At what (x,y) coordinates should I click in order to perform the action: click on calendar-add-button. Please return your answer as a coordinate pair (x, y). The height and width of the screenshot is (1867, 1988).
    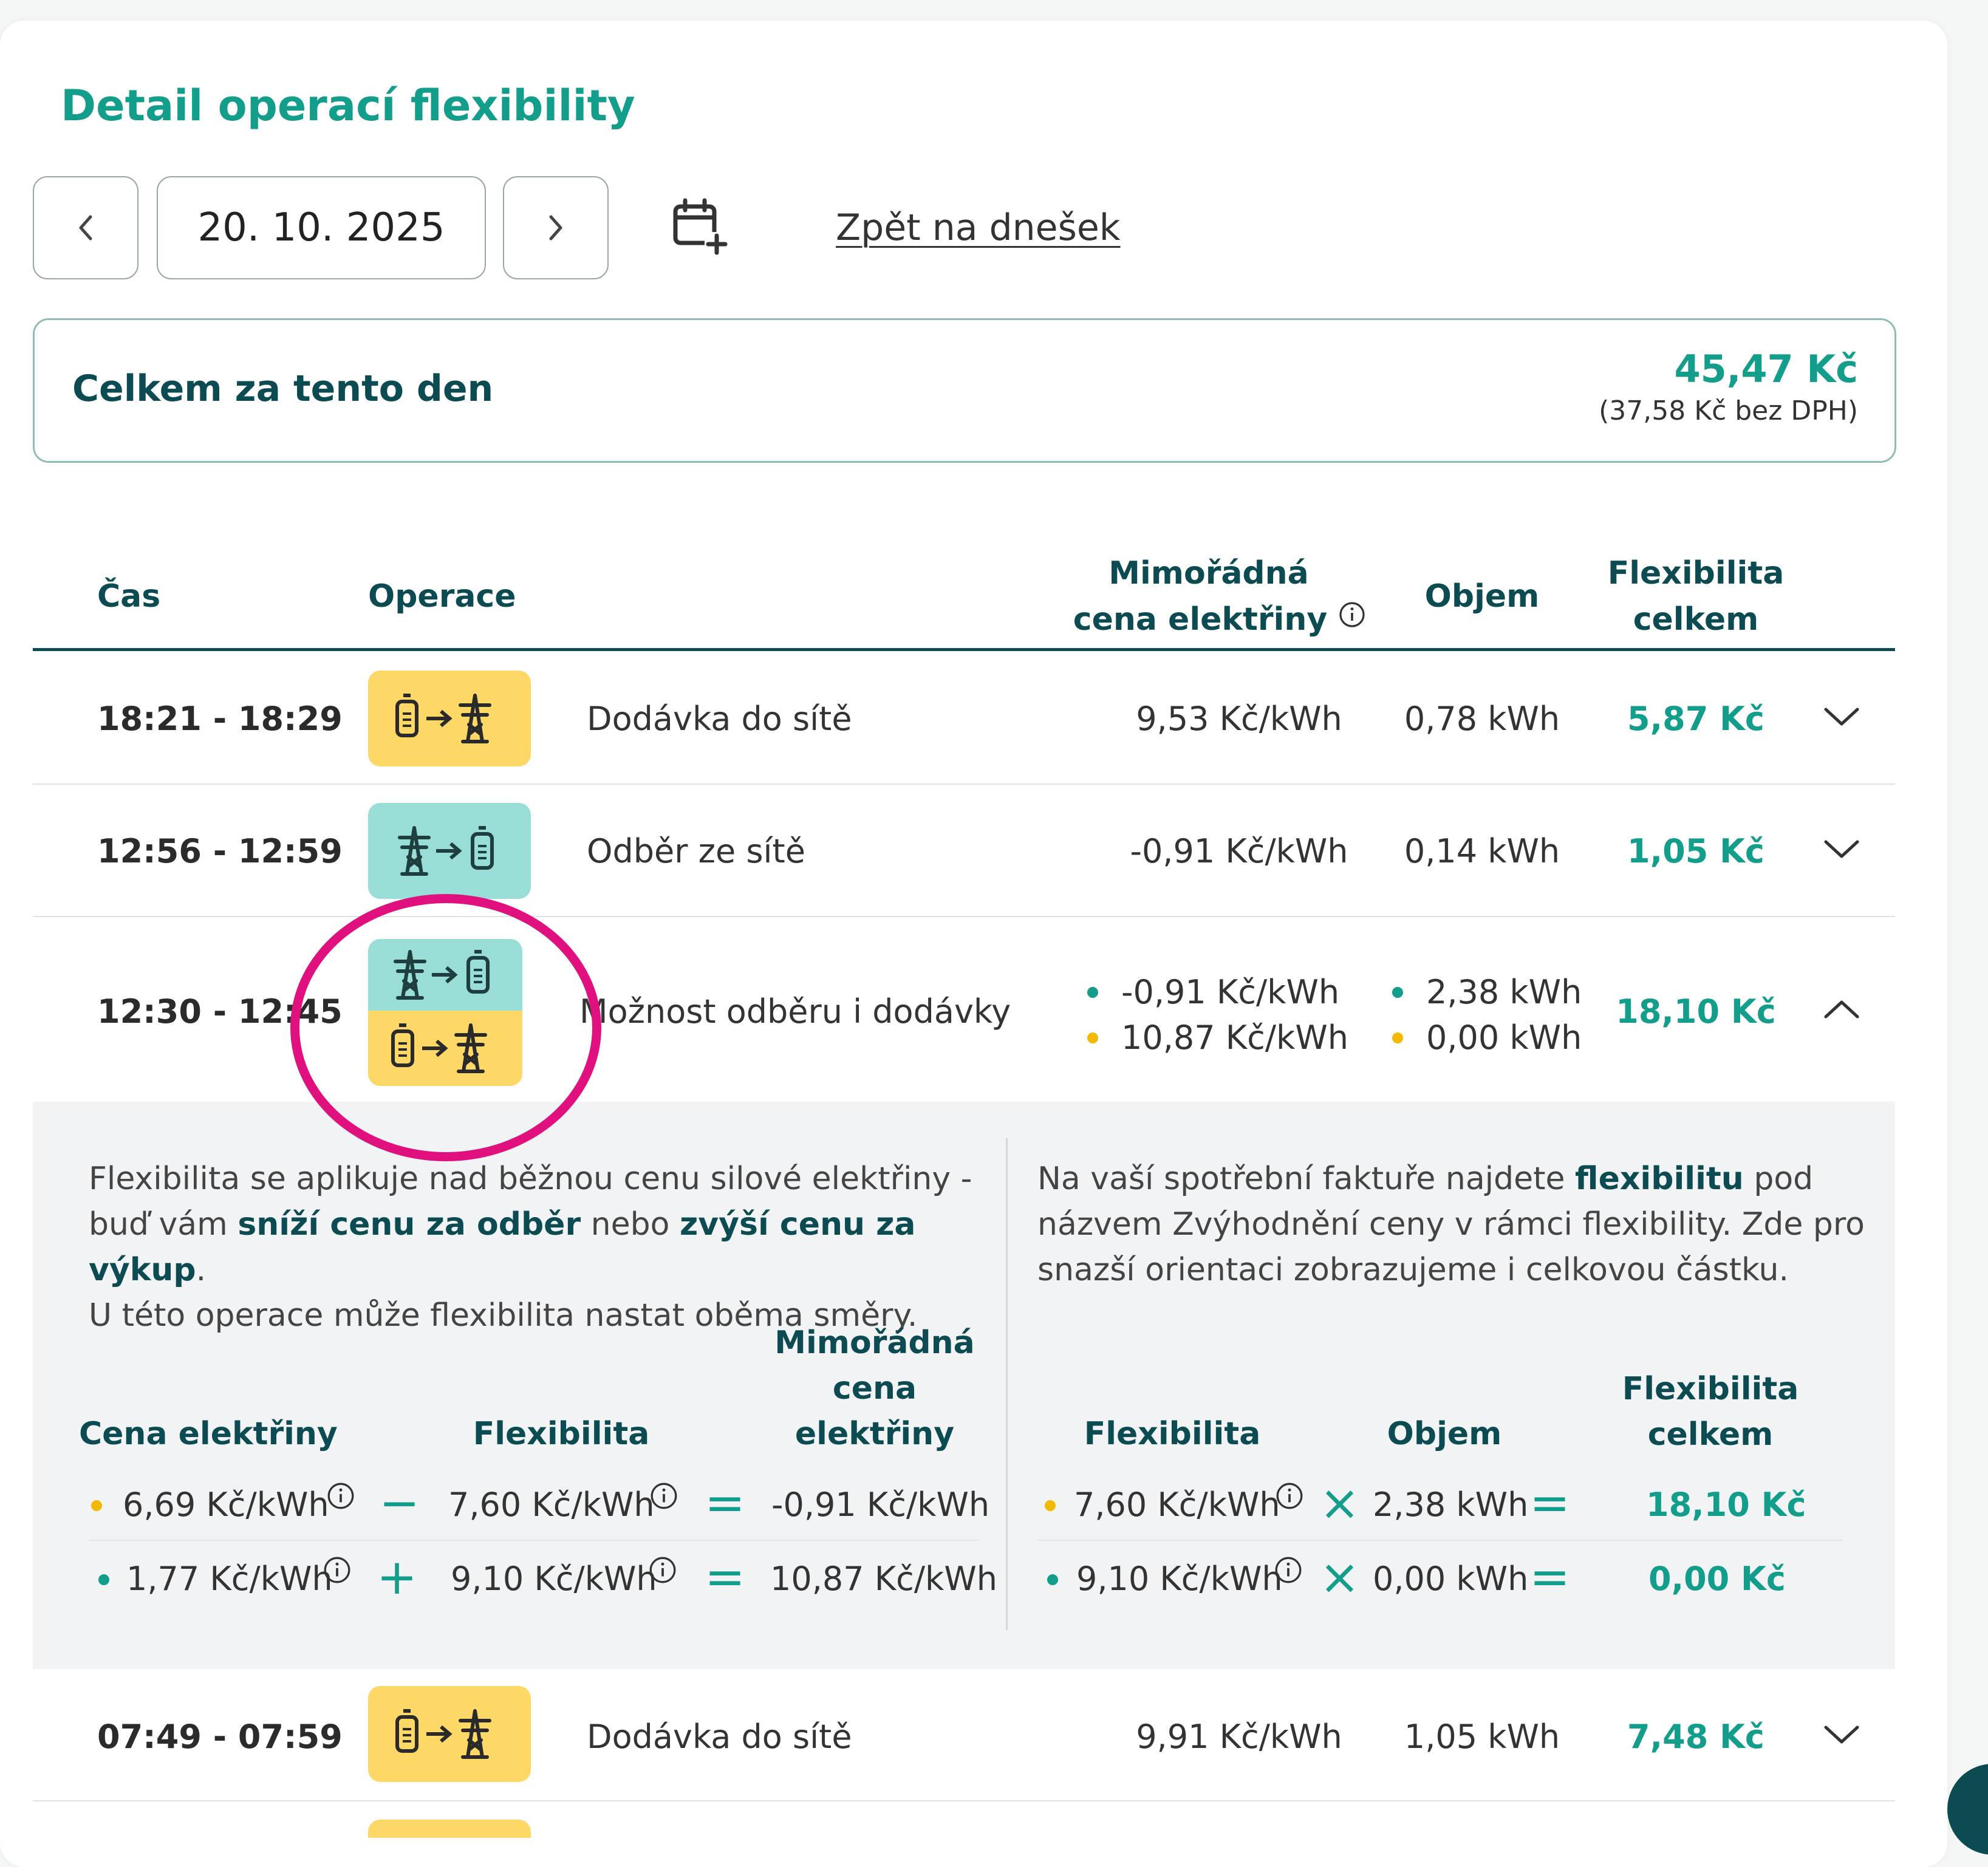
    Looking at the image, I should click on (699, 229).